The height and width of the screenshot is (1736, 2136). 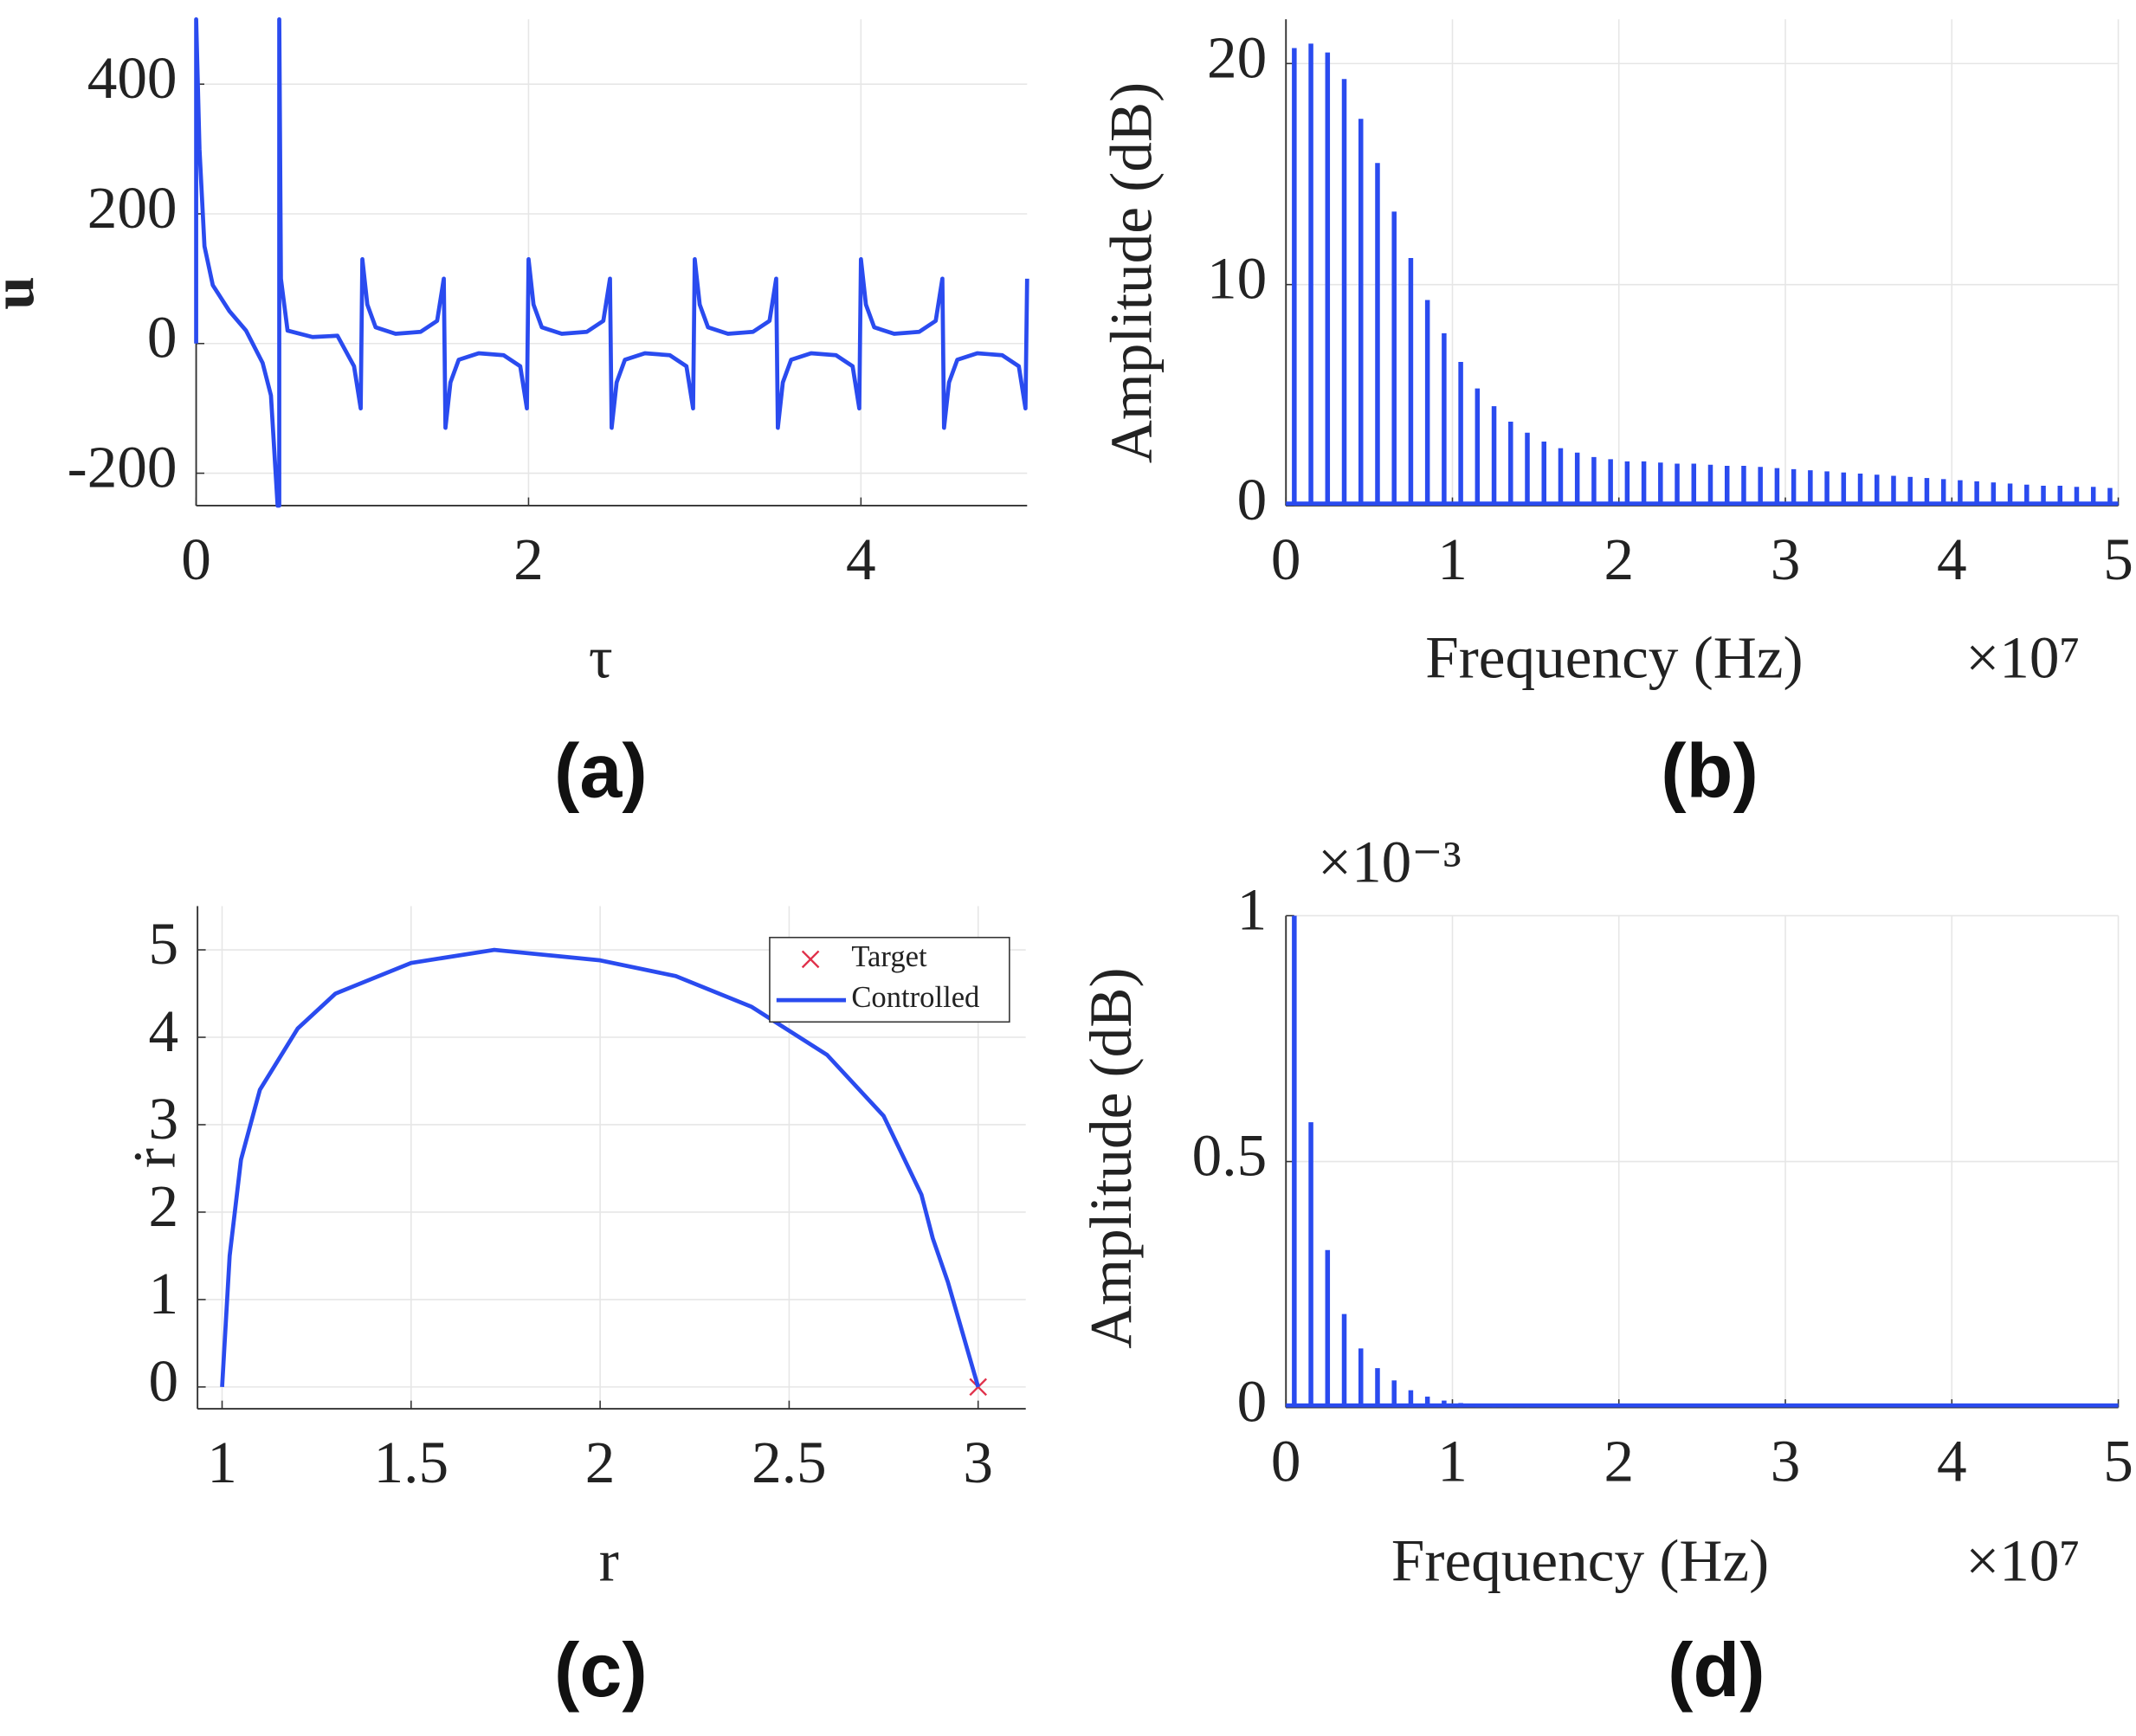 What do you see at coordinates (163, 1030) in the screenshot?
I see `y-tick-label: 4` at bounding box center [163, 1030].